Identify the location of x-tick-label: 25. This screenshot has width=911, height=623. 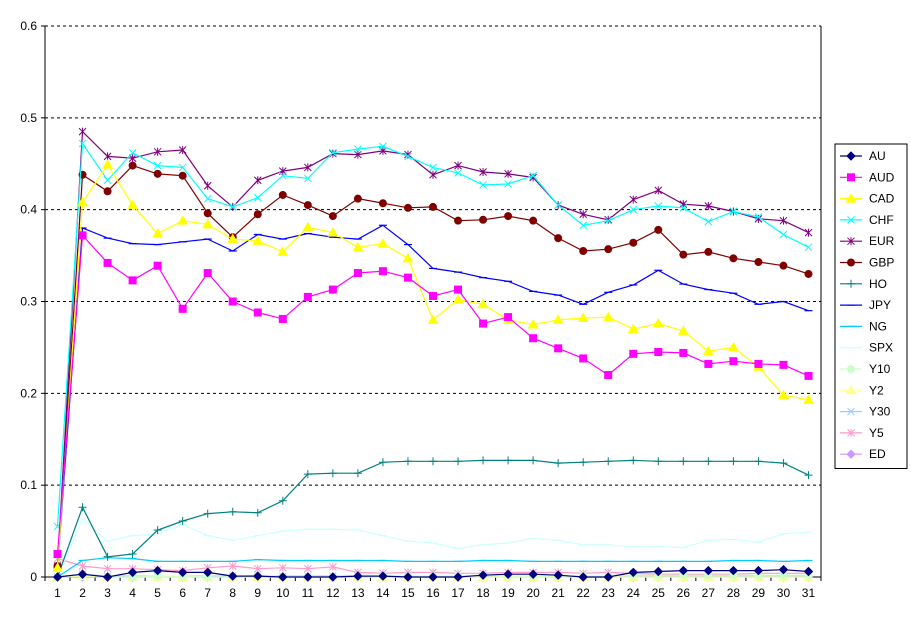
(659, 593).